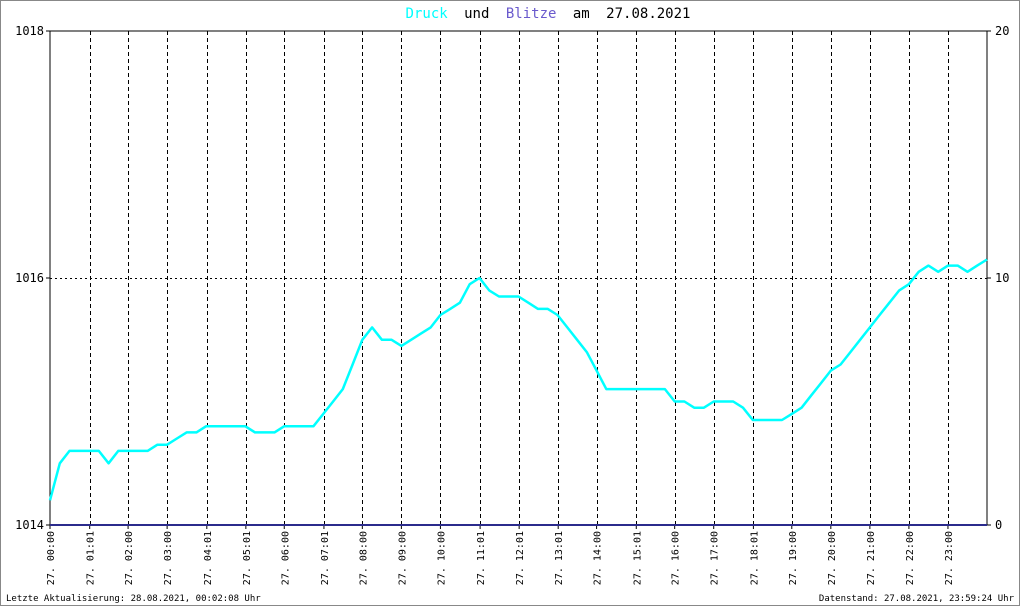 This screenshot has height=606, width=1020. What do you see at coordinates (648, 14) in the screenshot?
I see `title-date: 27.08.2021` at bounding box center [648, 14].